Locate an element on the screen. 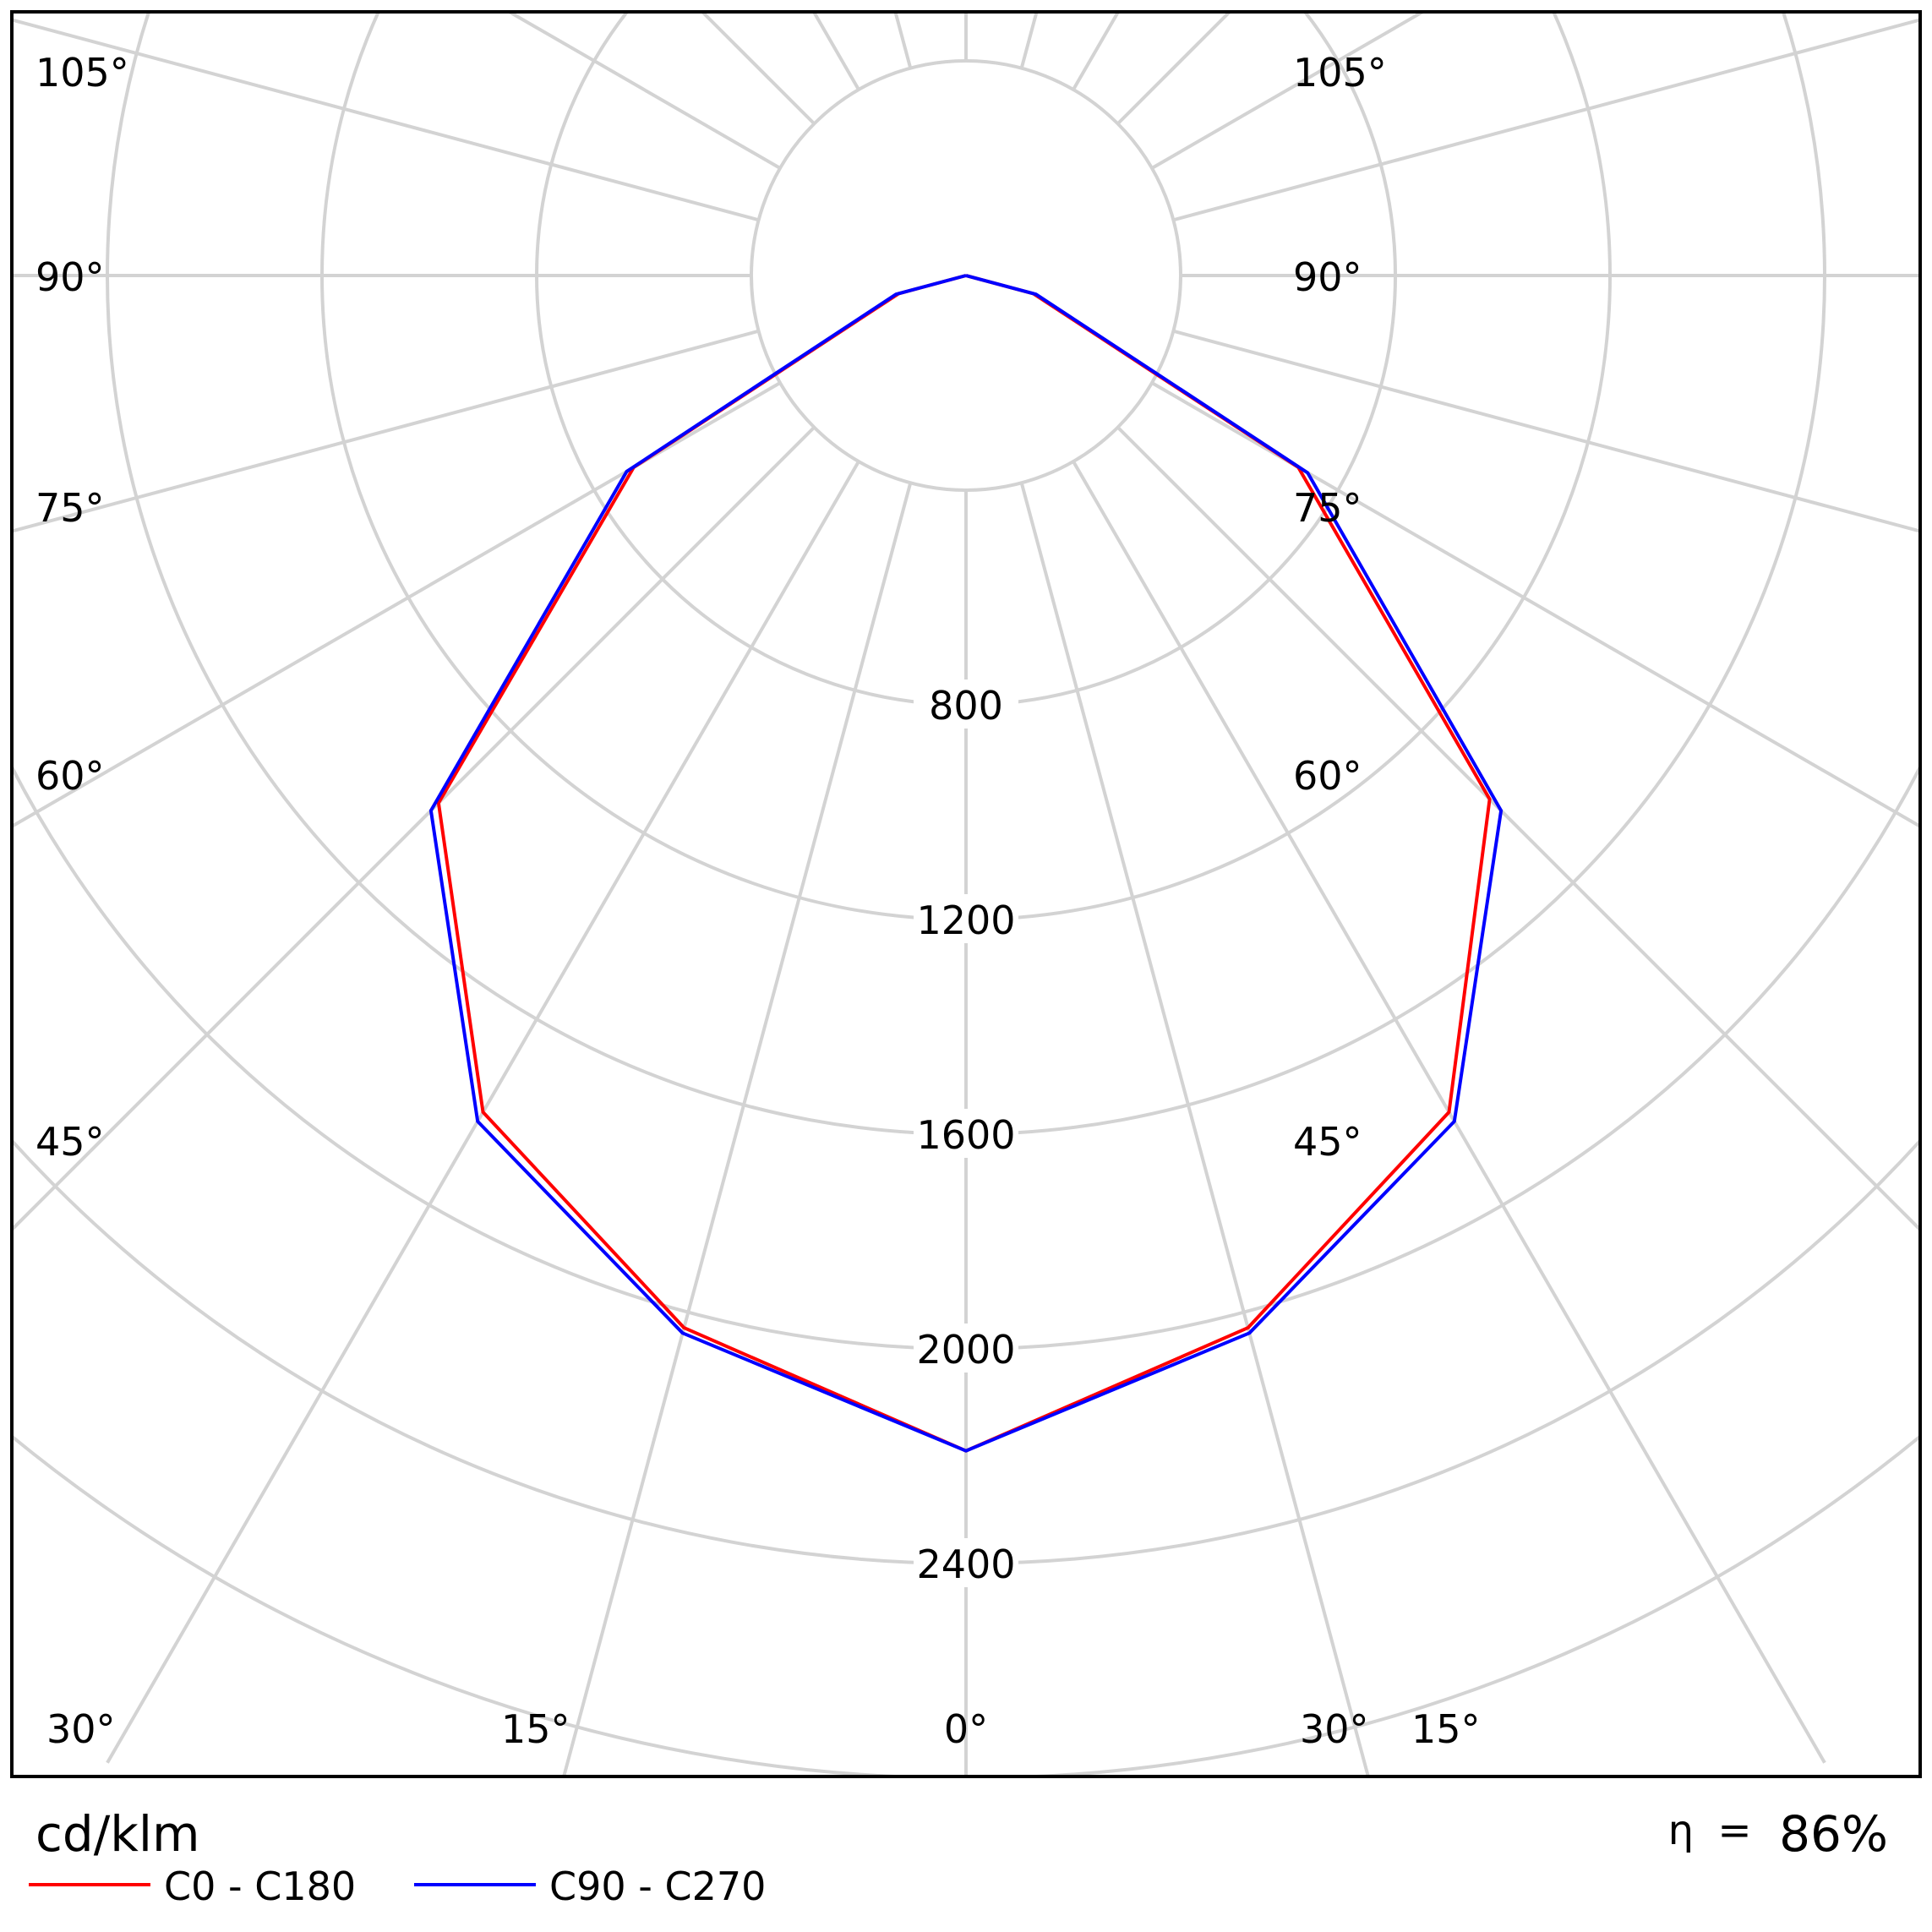 This screenshot has height=1932, width=1932. eta-value: 86% is located at coordinates (1834, 1834).